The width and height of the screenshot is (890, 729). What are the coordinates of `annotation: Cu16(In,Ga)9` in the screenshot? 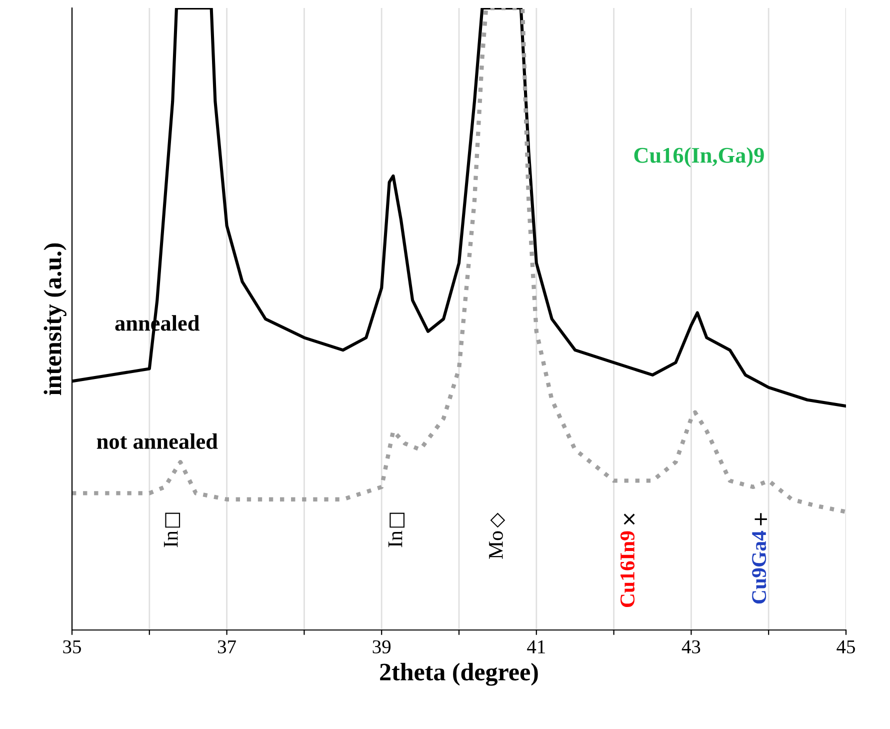 It's located at (699, 157).